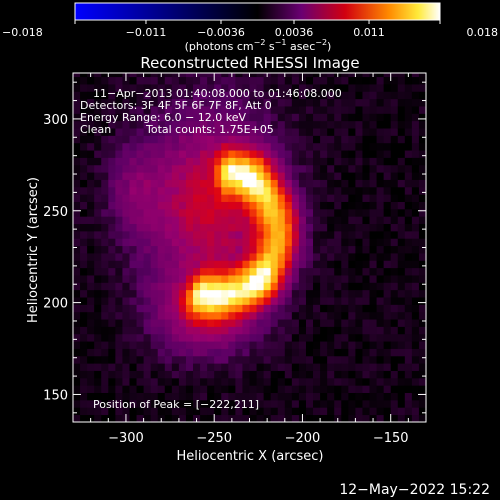 The height and width of the screenshot is (500, 500). Describe the element at coordinates (217, 93) in the screenshot. I see `annotation-time-range: 11−Apr−2013 01:40:08.000 to 01:46:08.000` at that location.